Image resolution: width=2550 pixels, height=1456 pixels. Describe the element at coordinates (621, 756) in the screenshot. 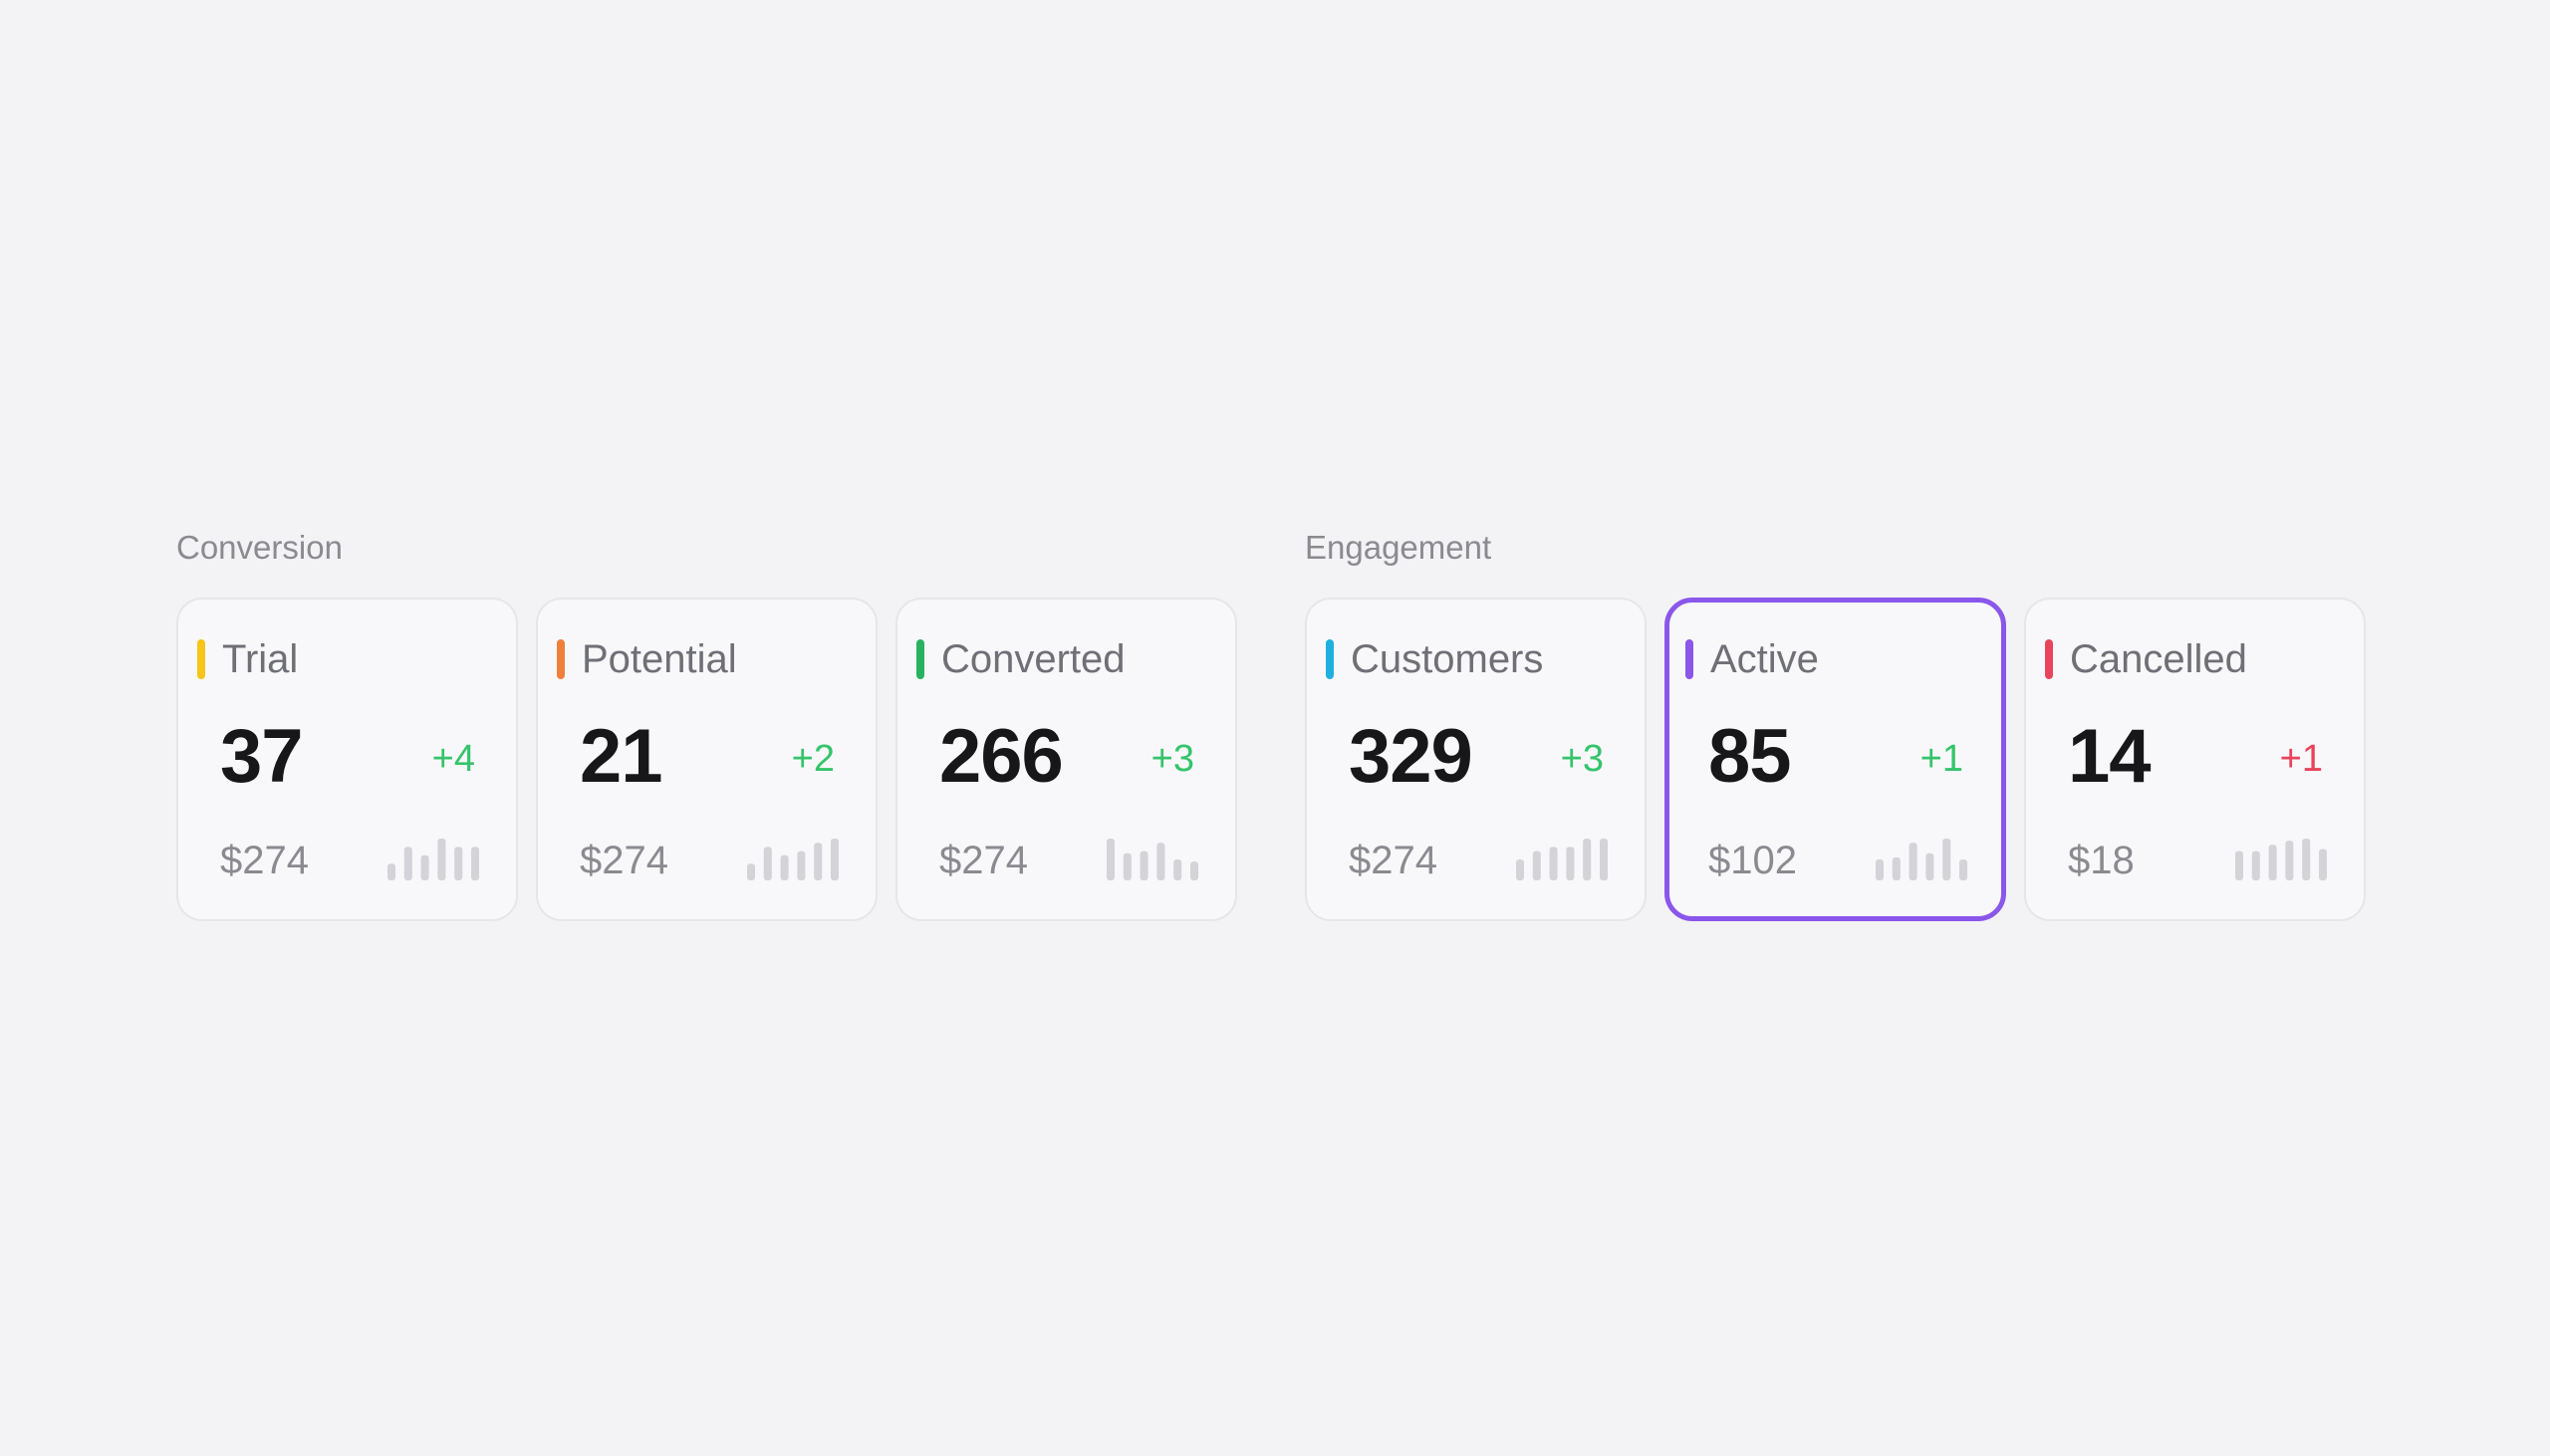

I see `card-value: 21` at that location.